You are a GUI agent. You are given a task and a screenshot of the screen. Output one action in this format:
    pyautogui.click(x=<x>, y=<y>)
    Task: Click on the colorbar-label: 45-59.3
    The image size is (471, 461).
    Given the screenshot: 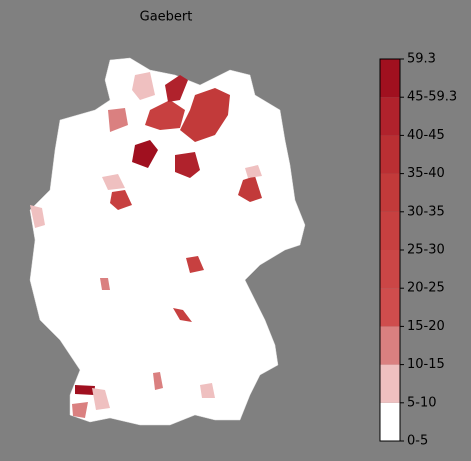 What is the action you would take?
    pyautogui.click(x=432, y=97)
    